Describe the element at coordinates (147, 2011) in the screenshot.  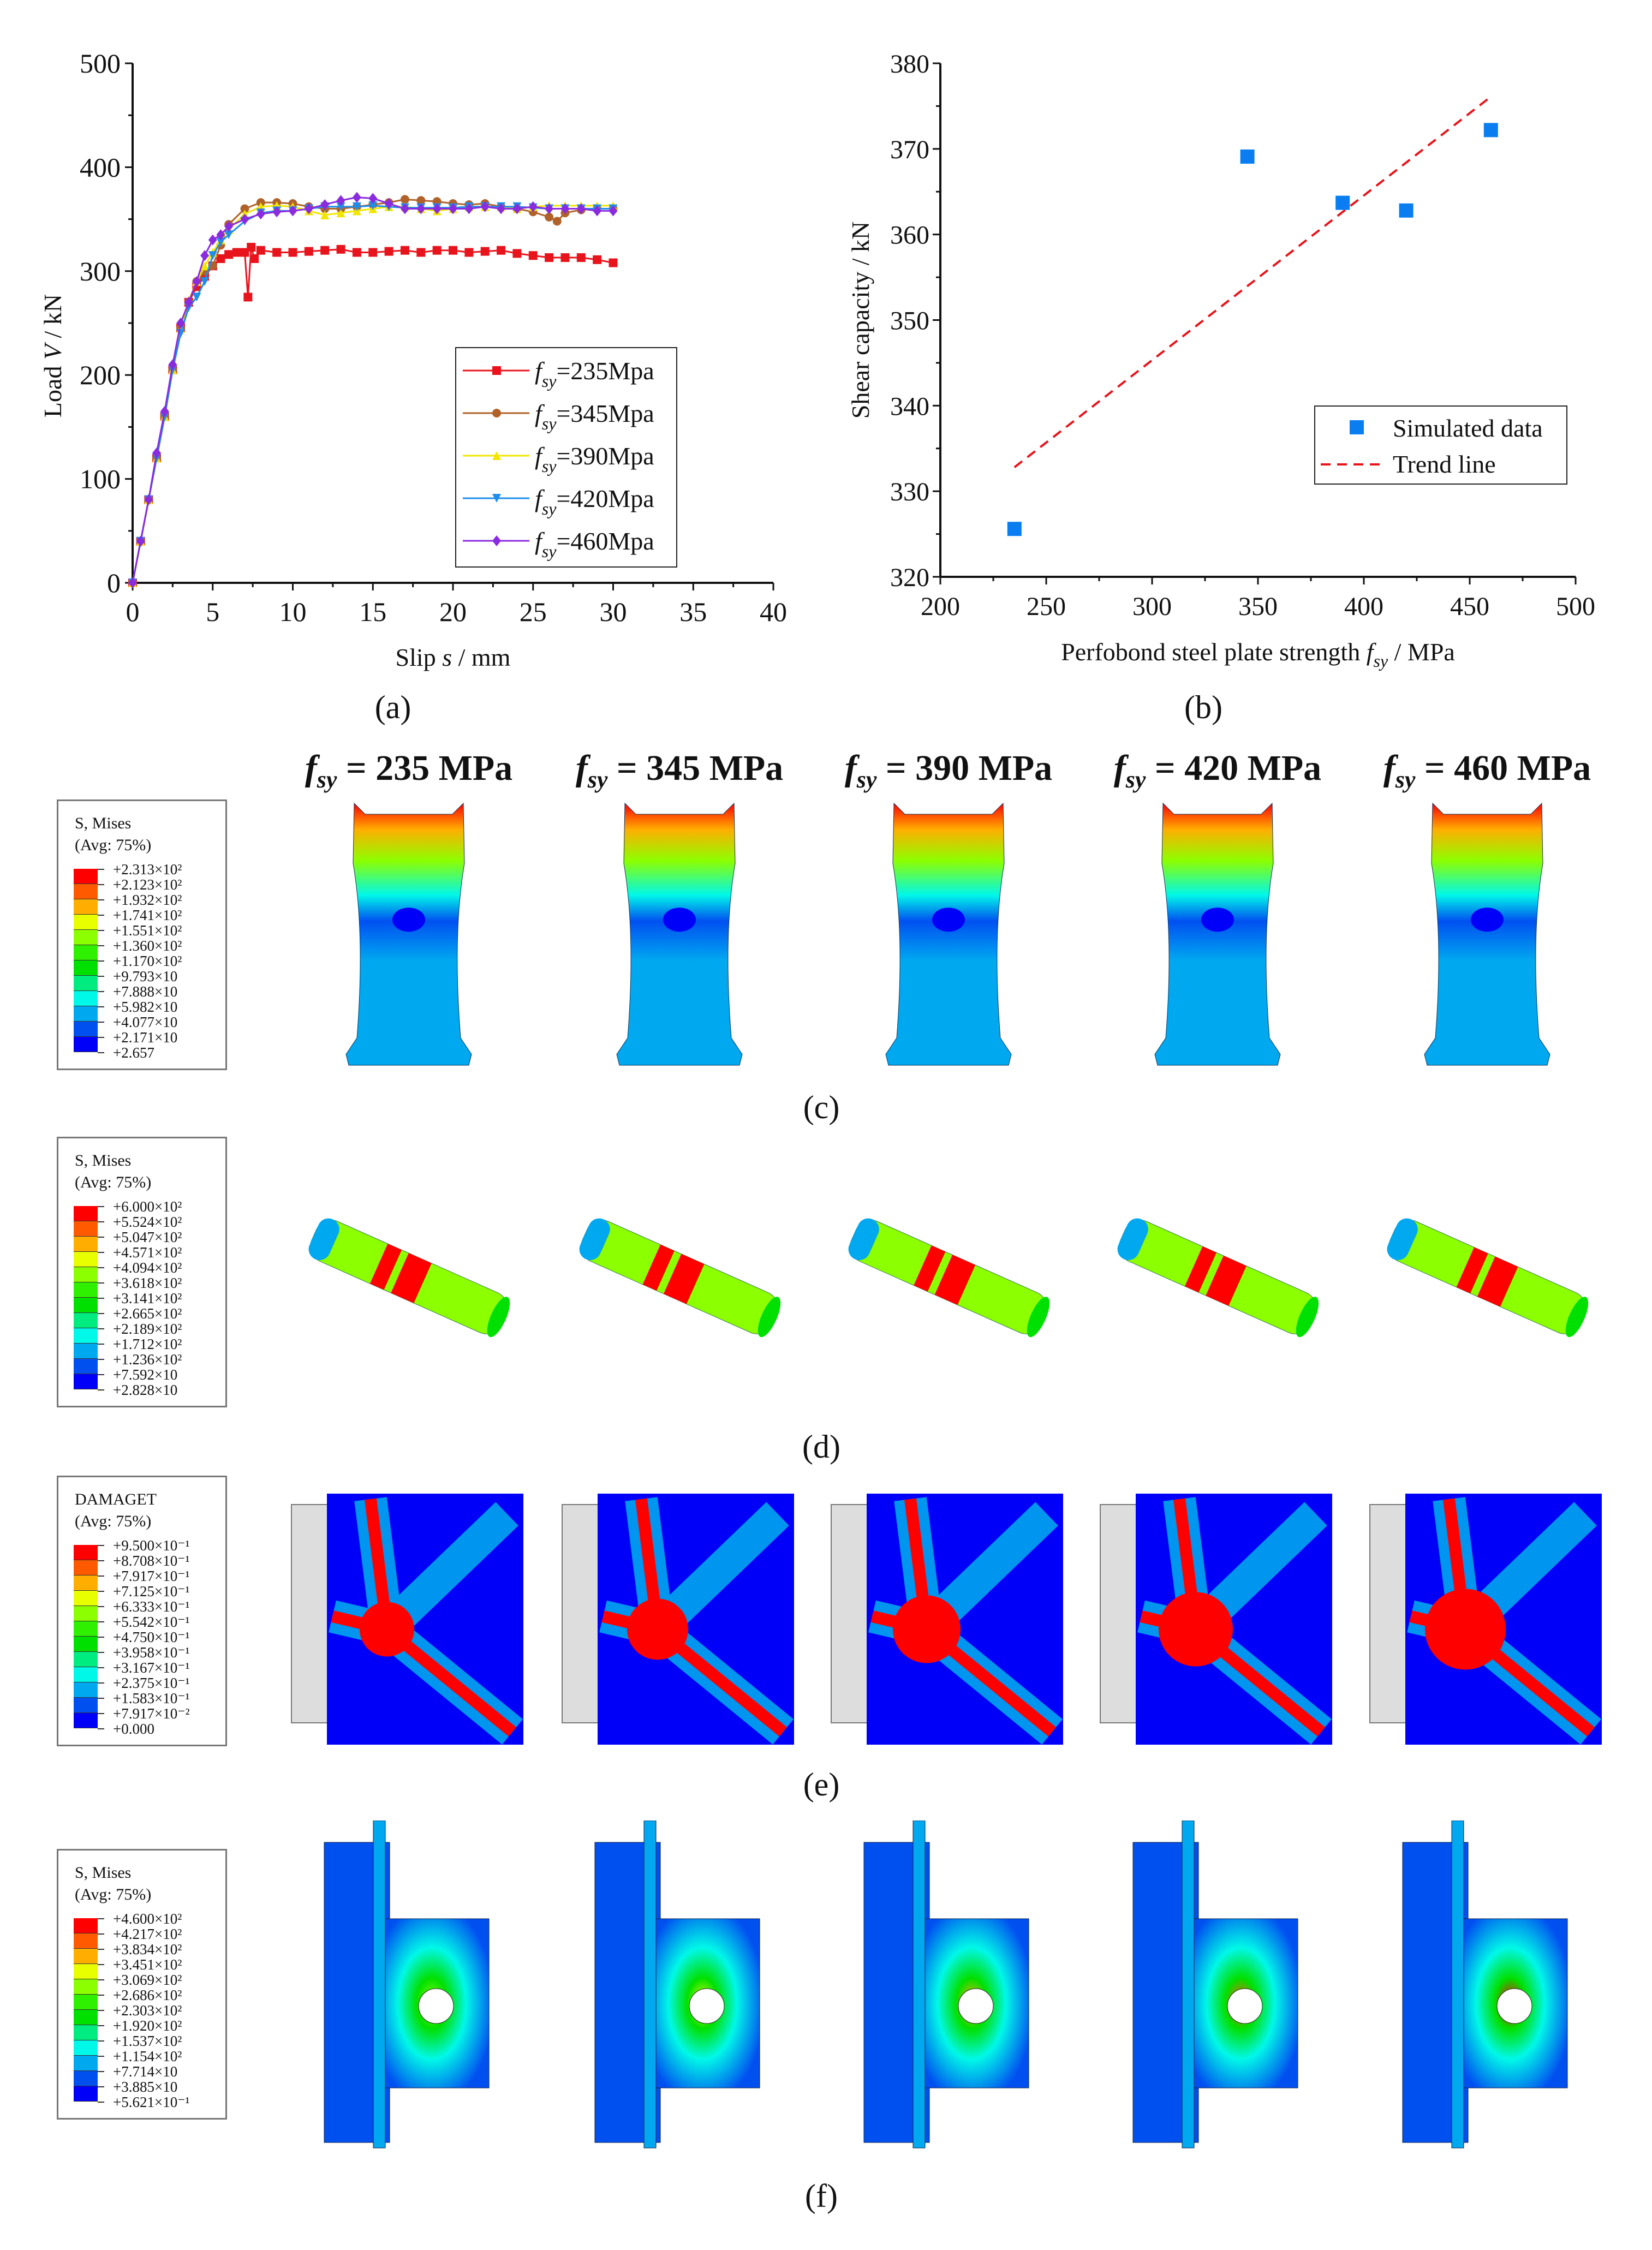
I see `legend-value: +2.303×10²` at that location.